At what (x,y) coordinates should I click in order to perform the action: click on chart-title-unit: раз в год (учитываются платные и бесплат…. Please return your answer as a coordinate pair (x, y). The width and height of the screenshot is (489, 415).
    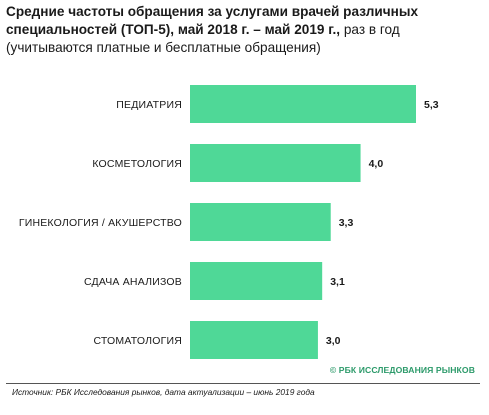
    Looking at the image, I should click on (203, 38).